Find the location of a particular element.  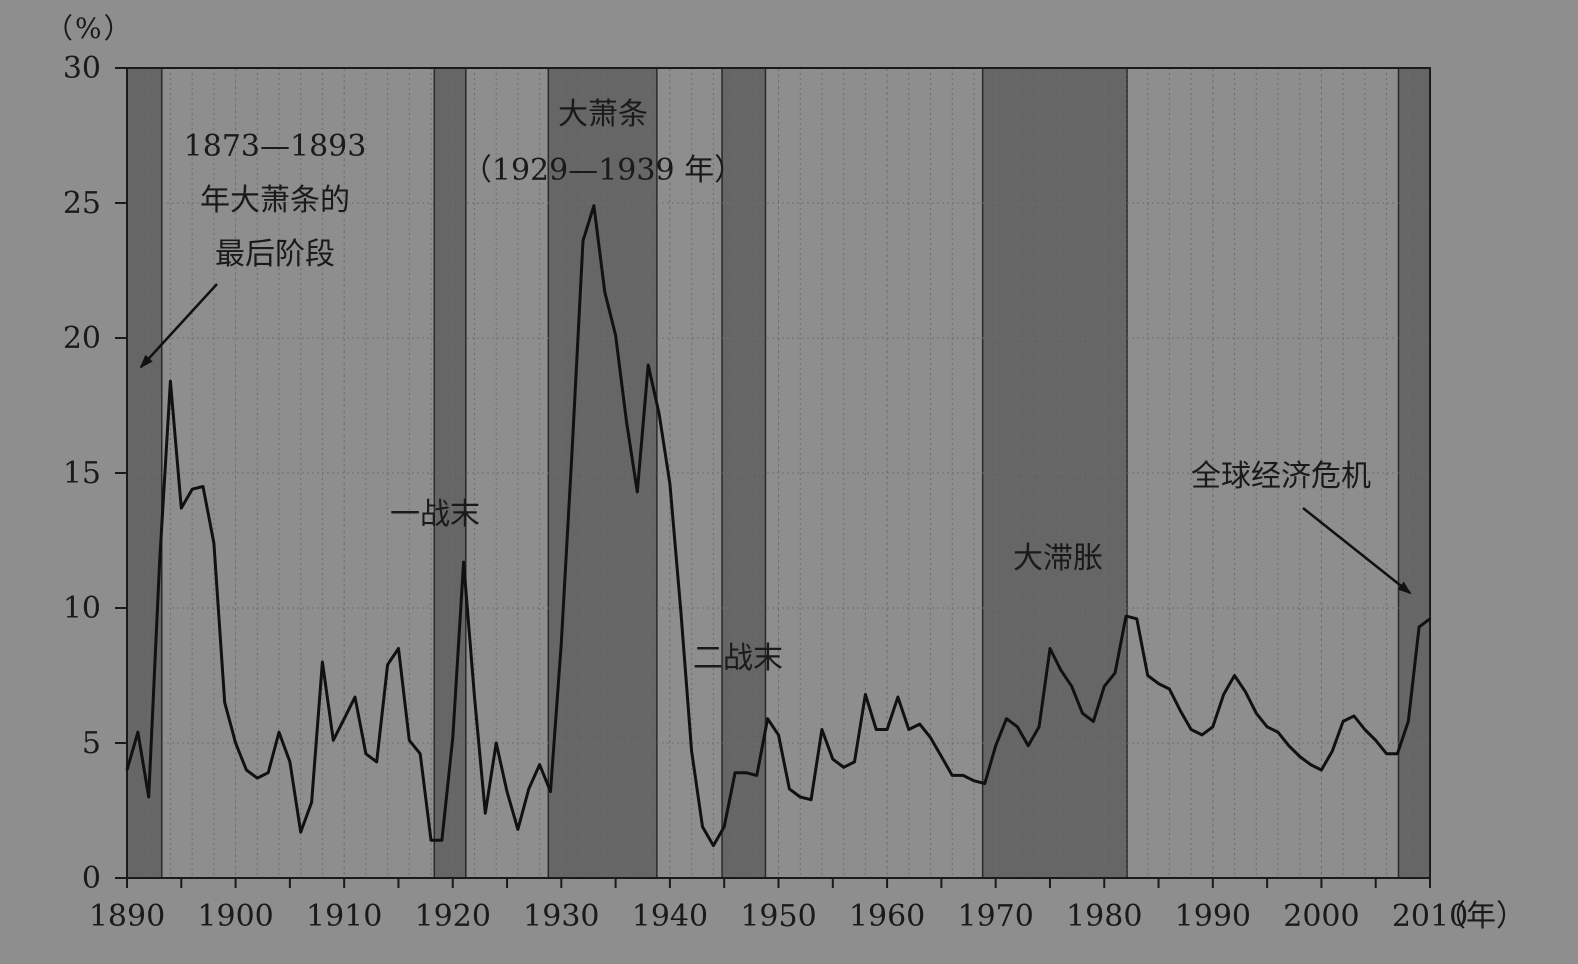

x-tick-label: 1940 is located at coordinates (670, 916).